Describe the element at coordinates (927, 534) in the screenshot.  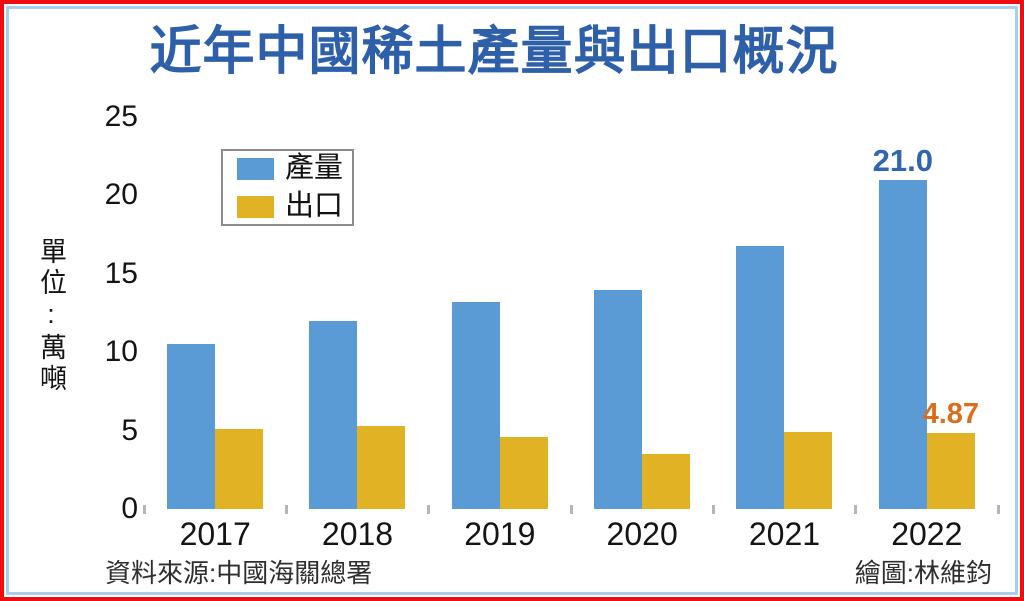
I see `x-axis-label-2022: 2022` at that location.